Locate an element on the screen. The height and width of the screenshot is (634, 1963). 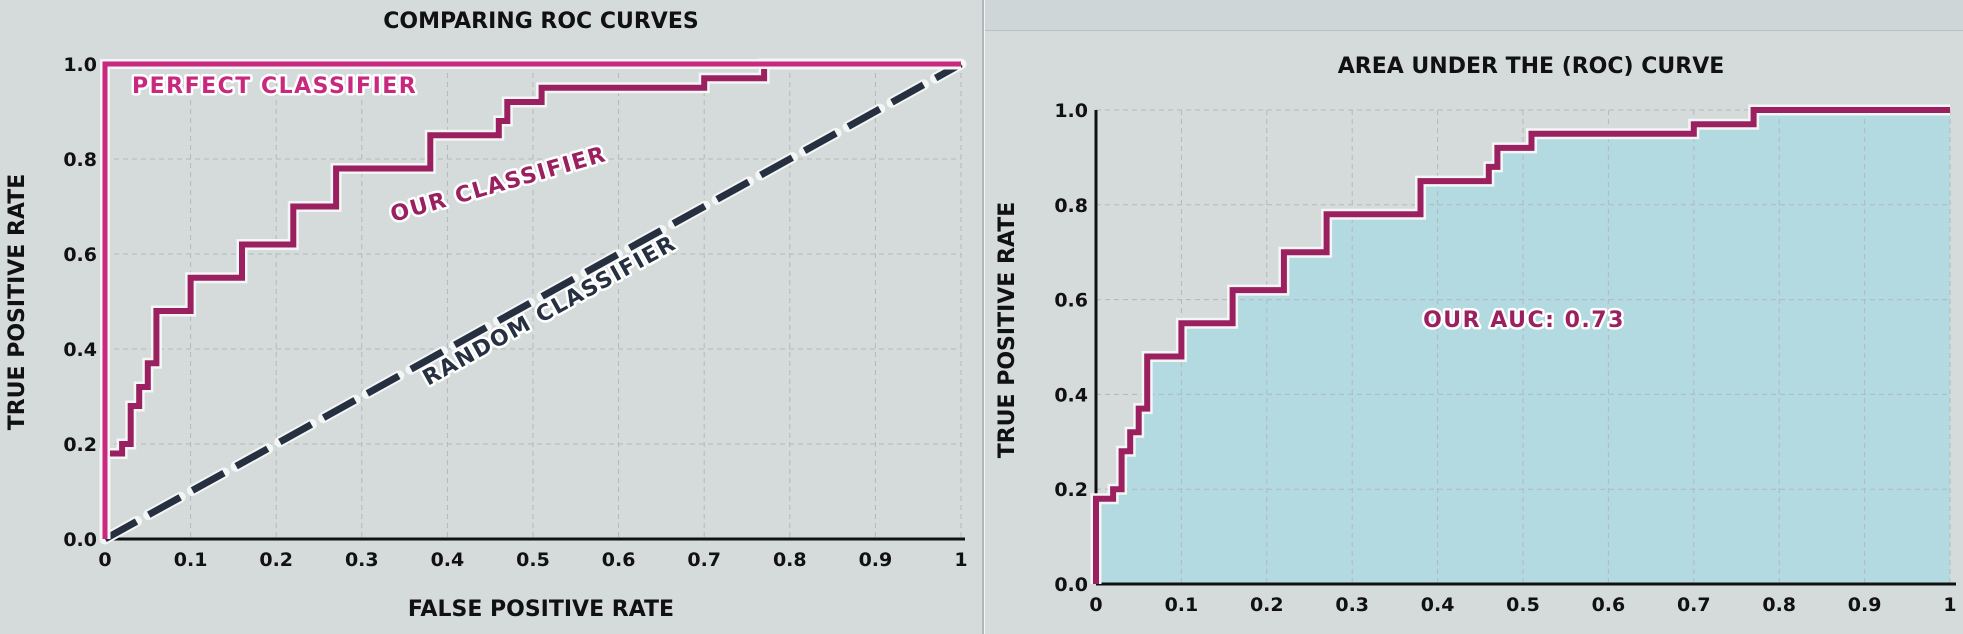
right-x-tick-label: 0.1 is located at coordinates (1182, 605).